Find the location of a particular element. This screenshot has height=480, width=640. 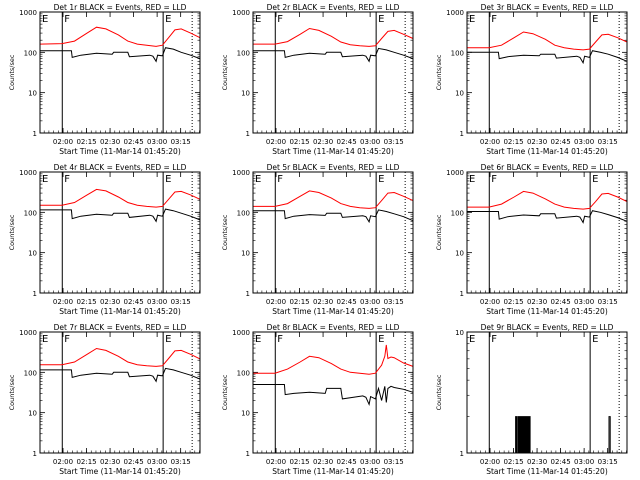

panel-title: Det 2r BLACK = Events, RED = LLD is located at coordinates (333, 7).